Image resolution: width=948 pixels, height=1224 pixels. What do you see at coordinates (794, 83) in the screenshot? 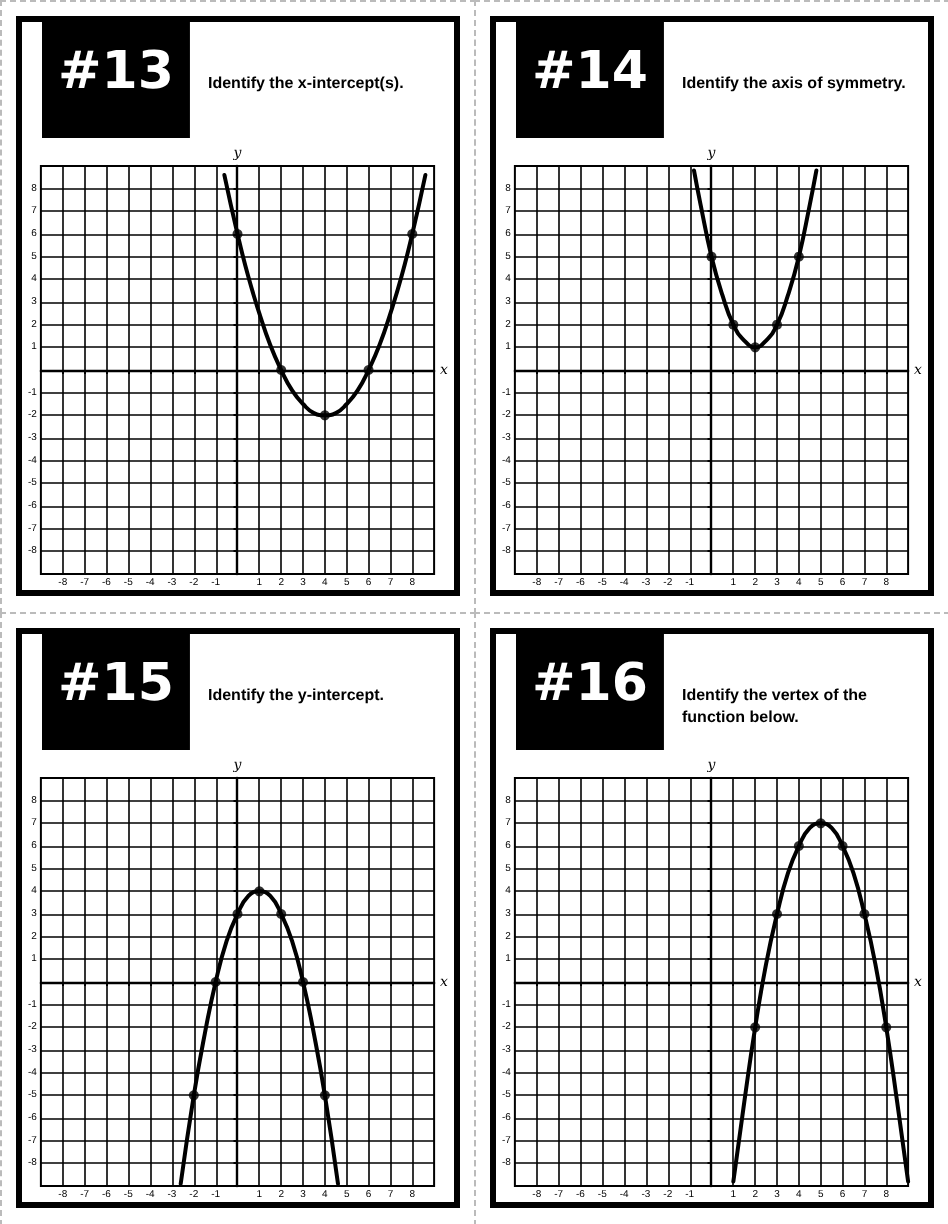
I see `chart-subtitle: Identify the axis of symmetry.` at bounding box center [794, 83].